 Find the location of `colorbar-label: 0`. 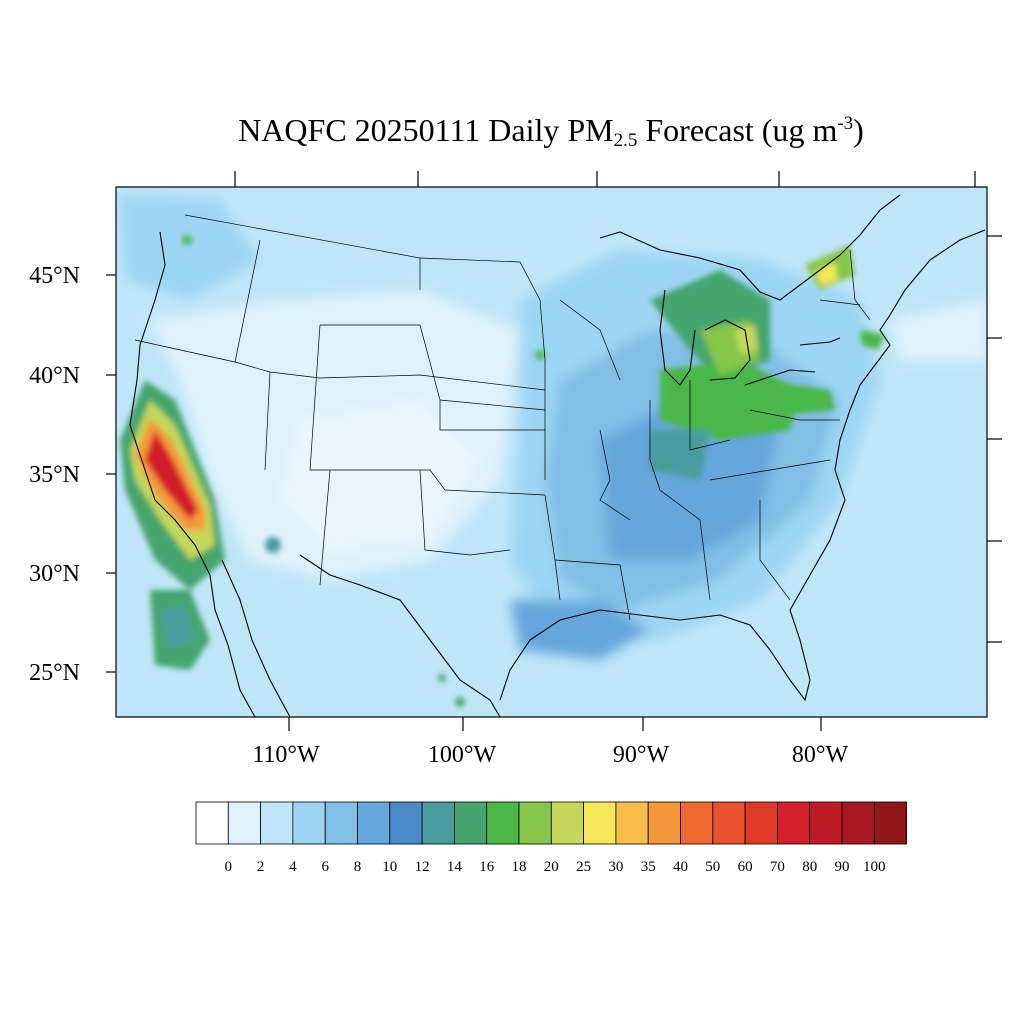

colorbar-label: 0 is located at coordinates (229, 867).